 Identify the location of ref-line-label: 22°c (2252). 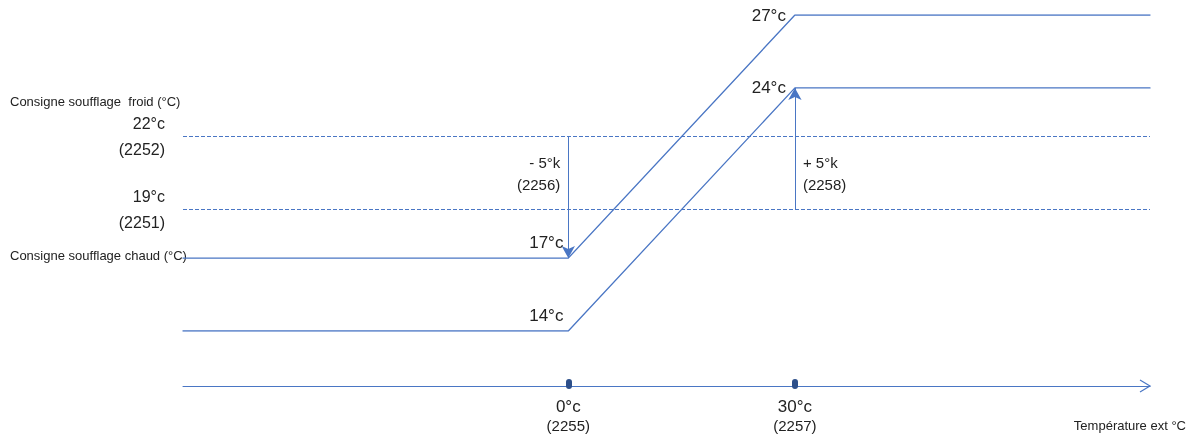
(141, 137).